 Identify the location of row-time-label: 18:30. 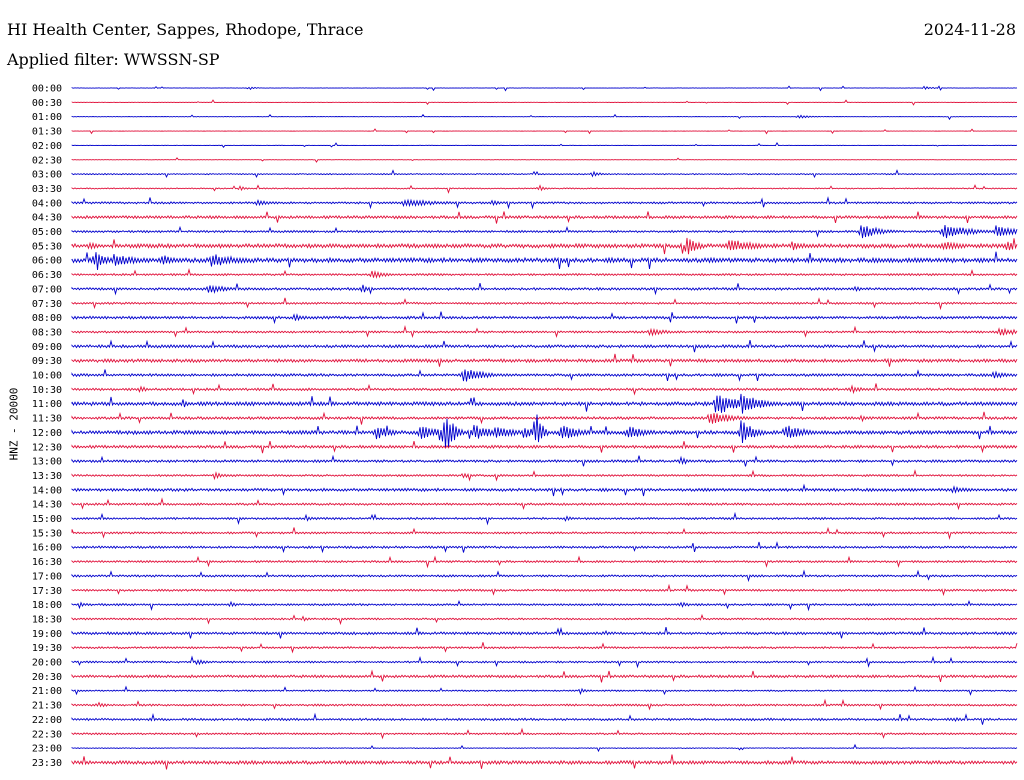
(47, 619).